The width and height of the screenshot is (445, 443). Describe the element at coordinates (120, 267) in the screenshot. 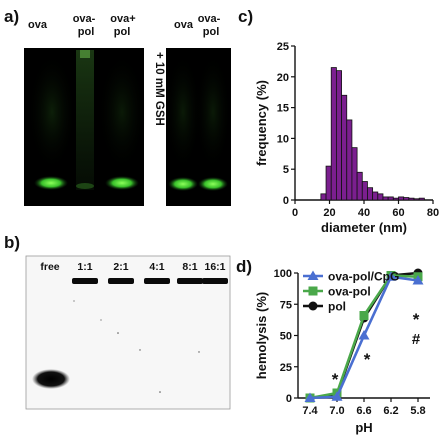

I see `blot-lane-label: 2:1` at that location.